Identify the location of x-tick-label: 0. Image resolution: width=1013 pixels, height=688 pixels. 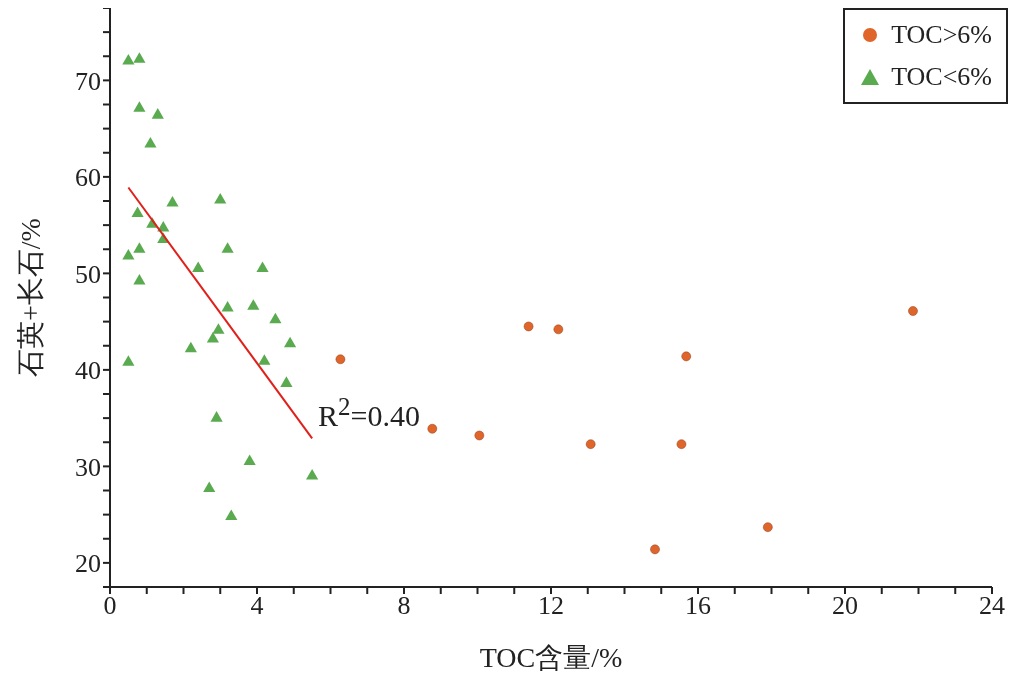
(110, 606).